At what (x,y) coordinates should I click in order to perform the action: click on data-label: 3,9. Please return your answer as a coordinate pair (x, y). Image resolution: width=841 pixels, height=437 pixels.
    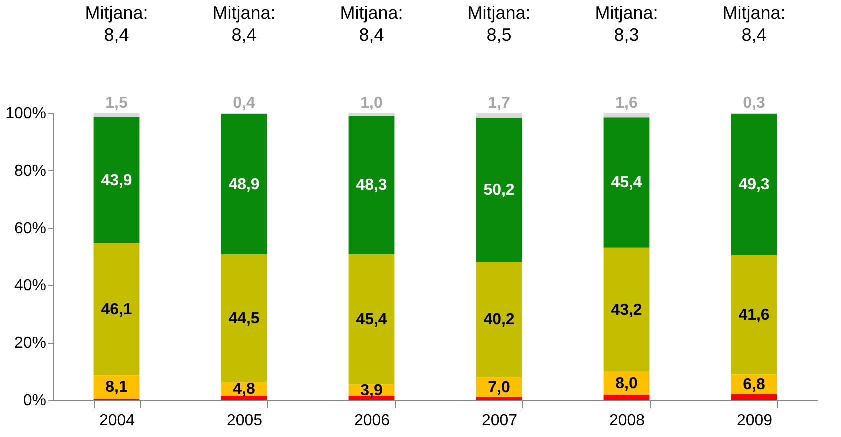
    Looking at the image, I should click on (371, 391).